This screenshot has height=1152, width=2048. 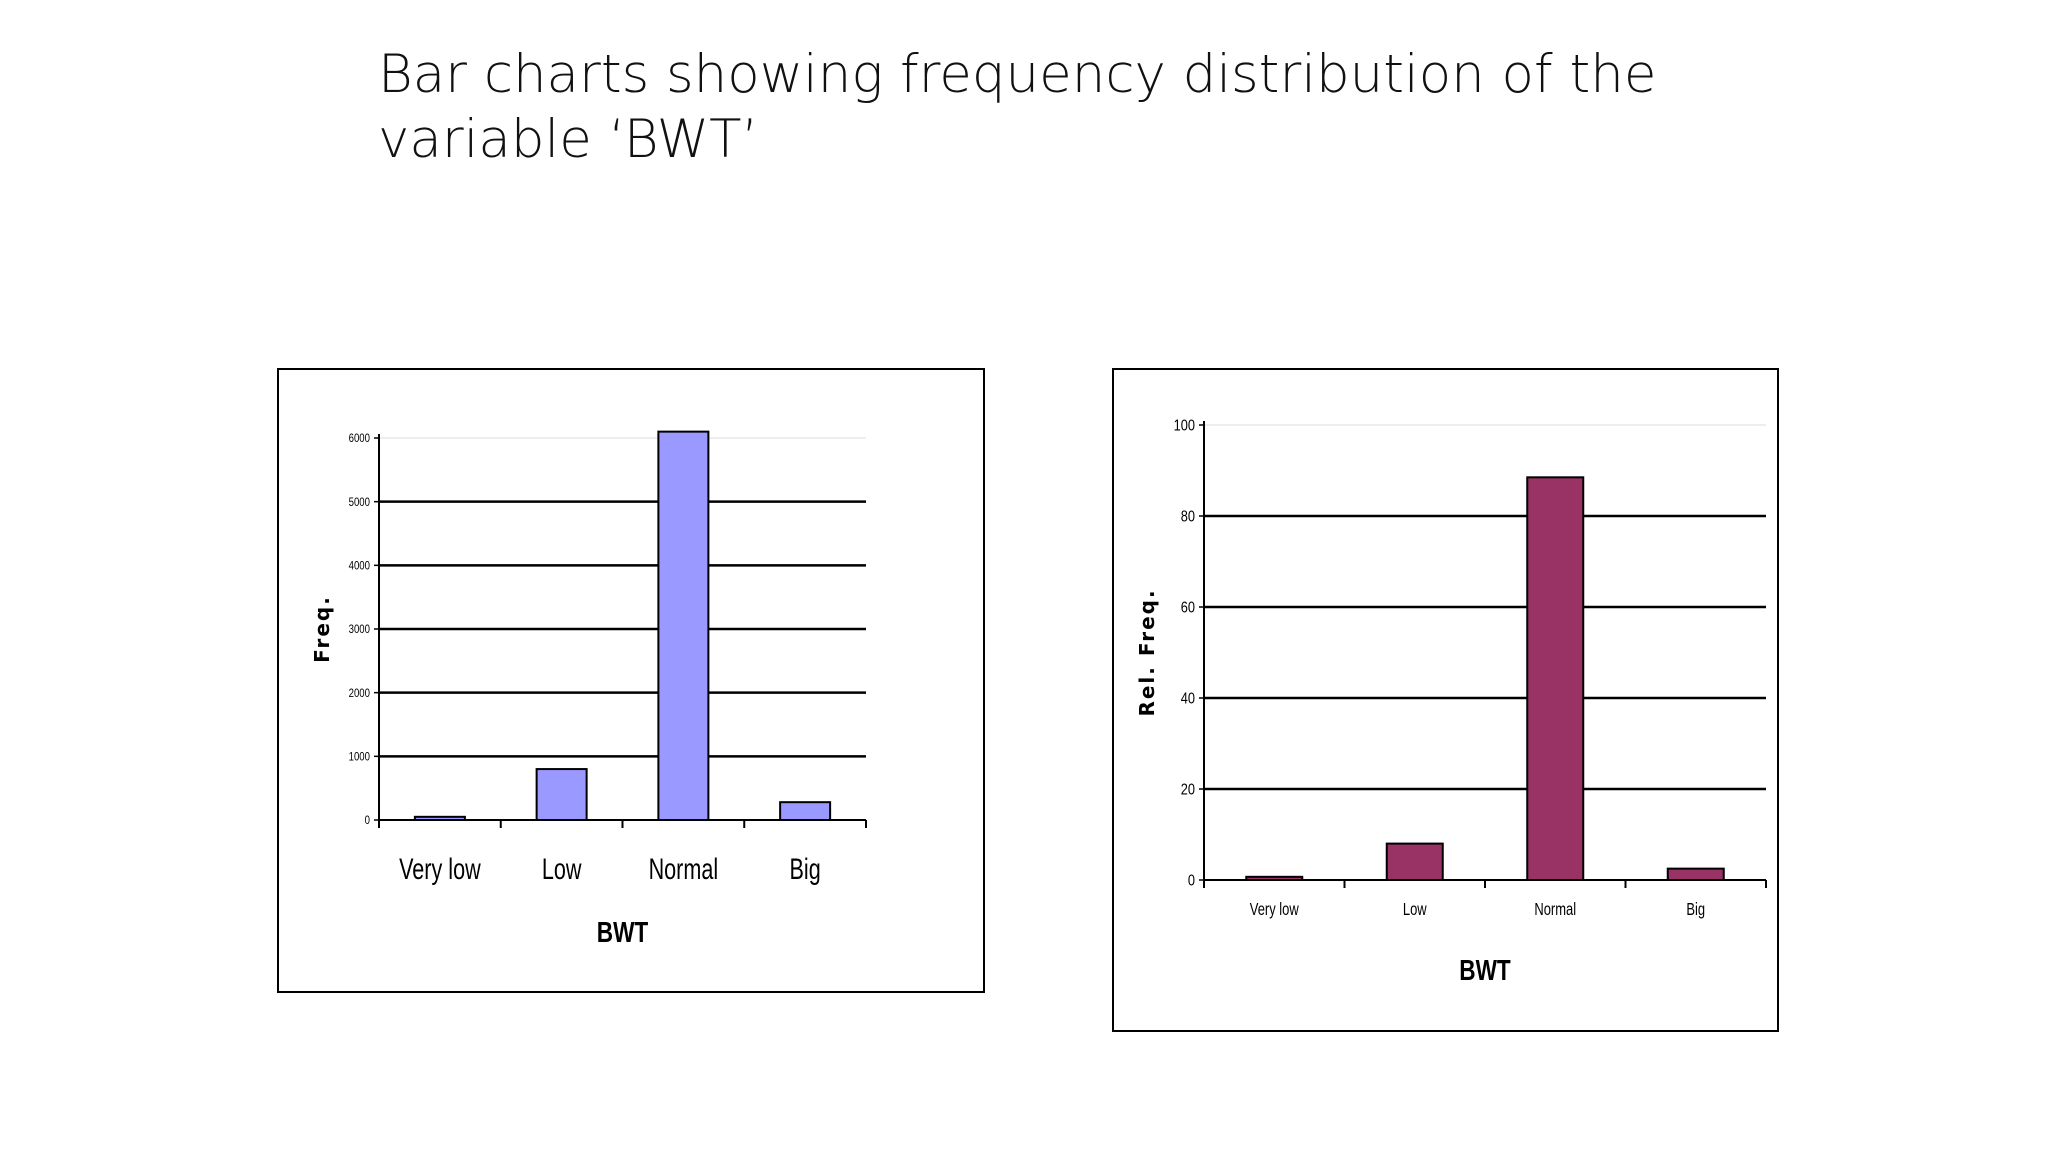 What do you see at coordinates (359, 629) in the screenshot?
I see `y-tick-label: 3000` at bounding box center [359, 629].